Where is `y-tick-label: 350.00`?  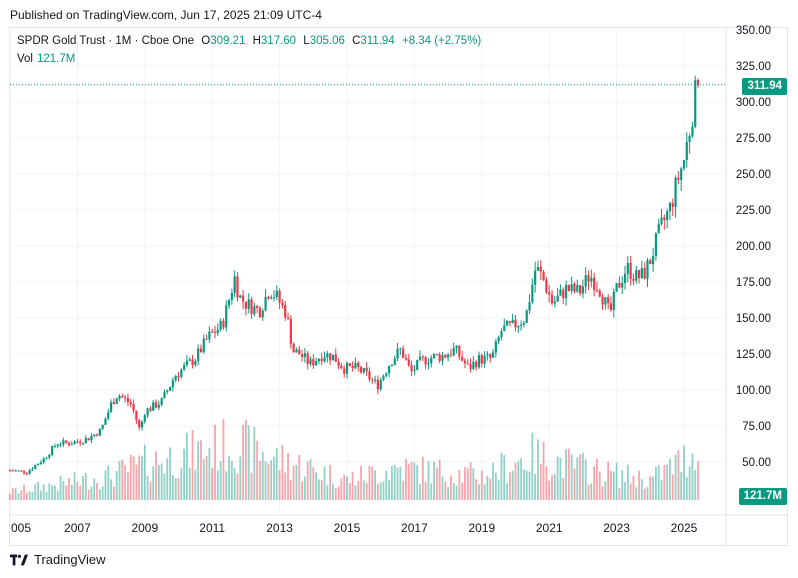
y-tick-label: 350.00 is located at coordinates (753, 31).